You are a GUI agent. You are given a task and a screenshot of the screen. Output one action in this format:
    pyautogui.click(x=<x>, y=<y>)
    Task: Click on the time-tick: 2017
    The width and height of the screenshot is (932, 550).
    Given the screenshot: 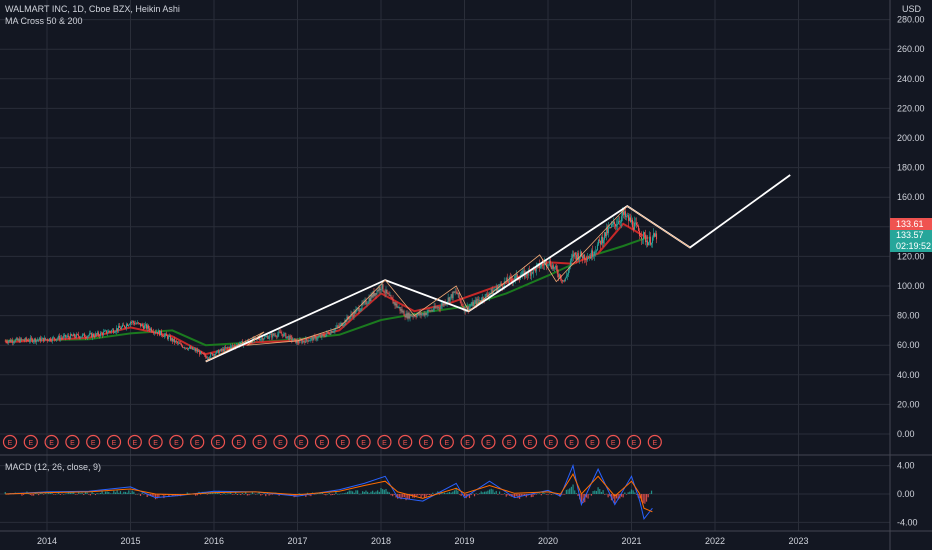 What is the action you would take?
    pyautogui.click(x=297, y=541)
    